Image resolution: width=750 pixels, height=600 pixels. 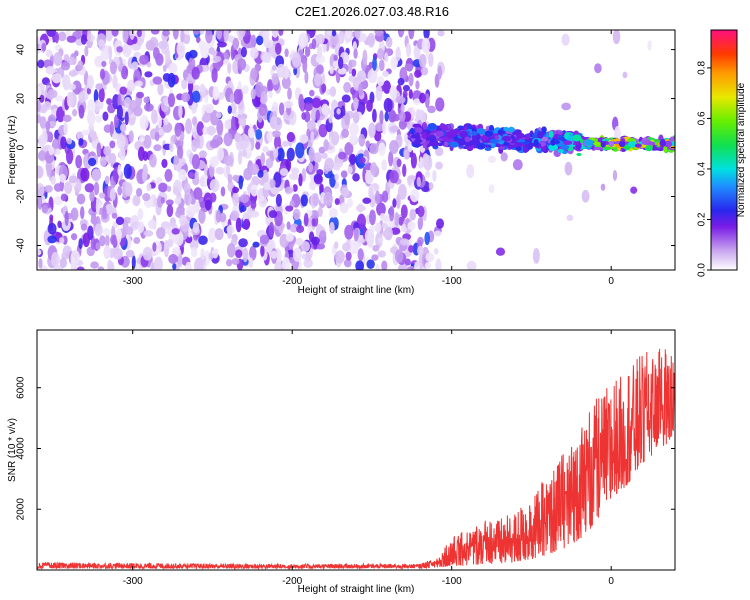 What do you see at coordinates (21, 99) in the screenshot?
I see `y-tick-label: 20` at bounding box center [21, 99].